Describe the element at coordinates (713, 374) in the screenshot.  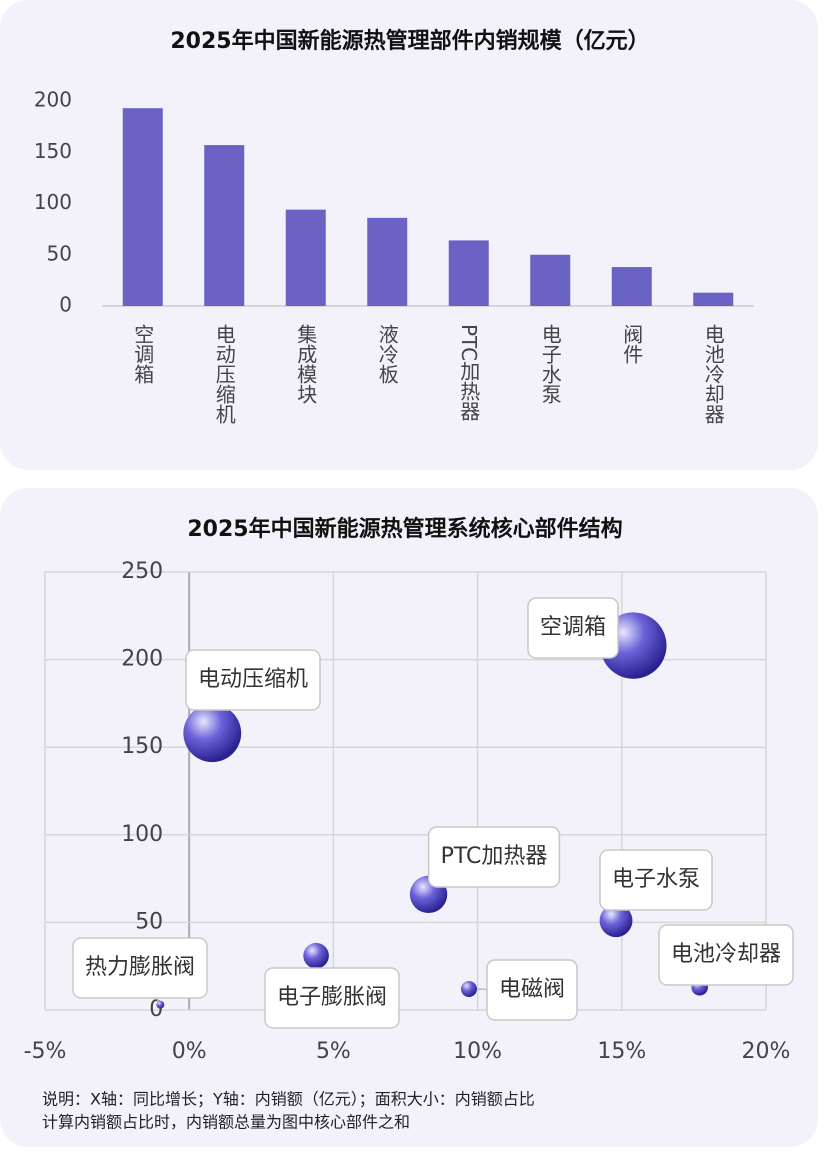
I see `x-tick-label: 电池冷却器` at that location.